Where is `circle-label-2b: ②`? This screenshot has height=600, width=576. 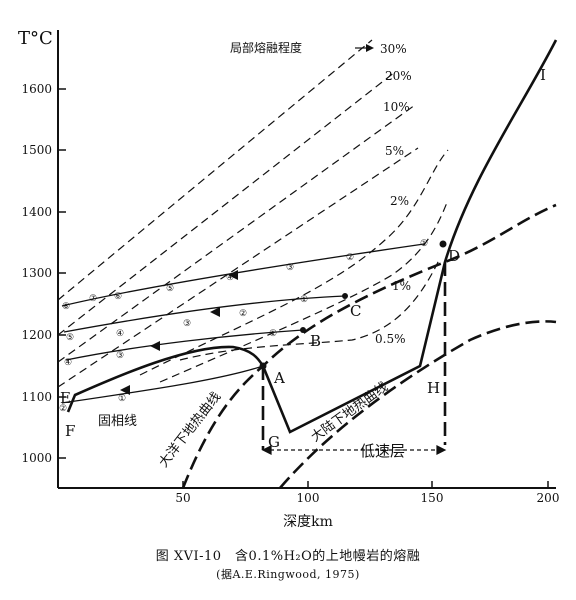
circle-label-2b: ② is located at coordinates (243, 314).